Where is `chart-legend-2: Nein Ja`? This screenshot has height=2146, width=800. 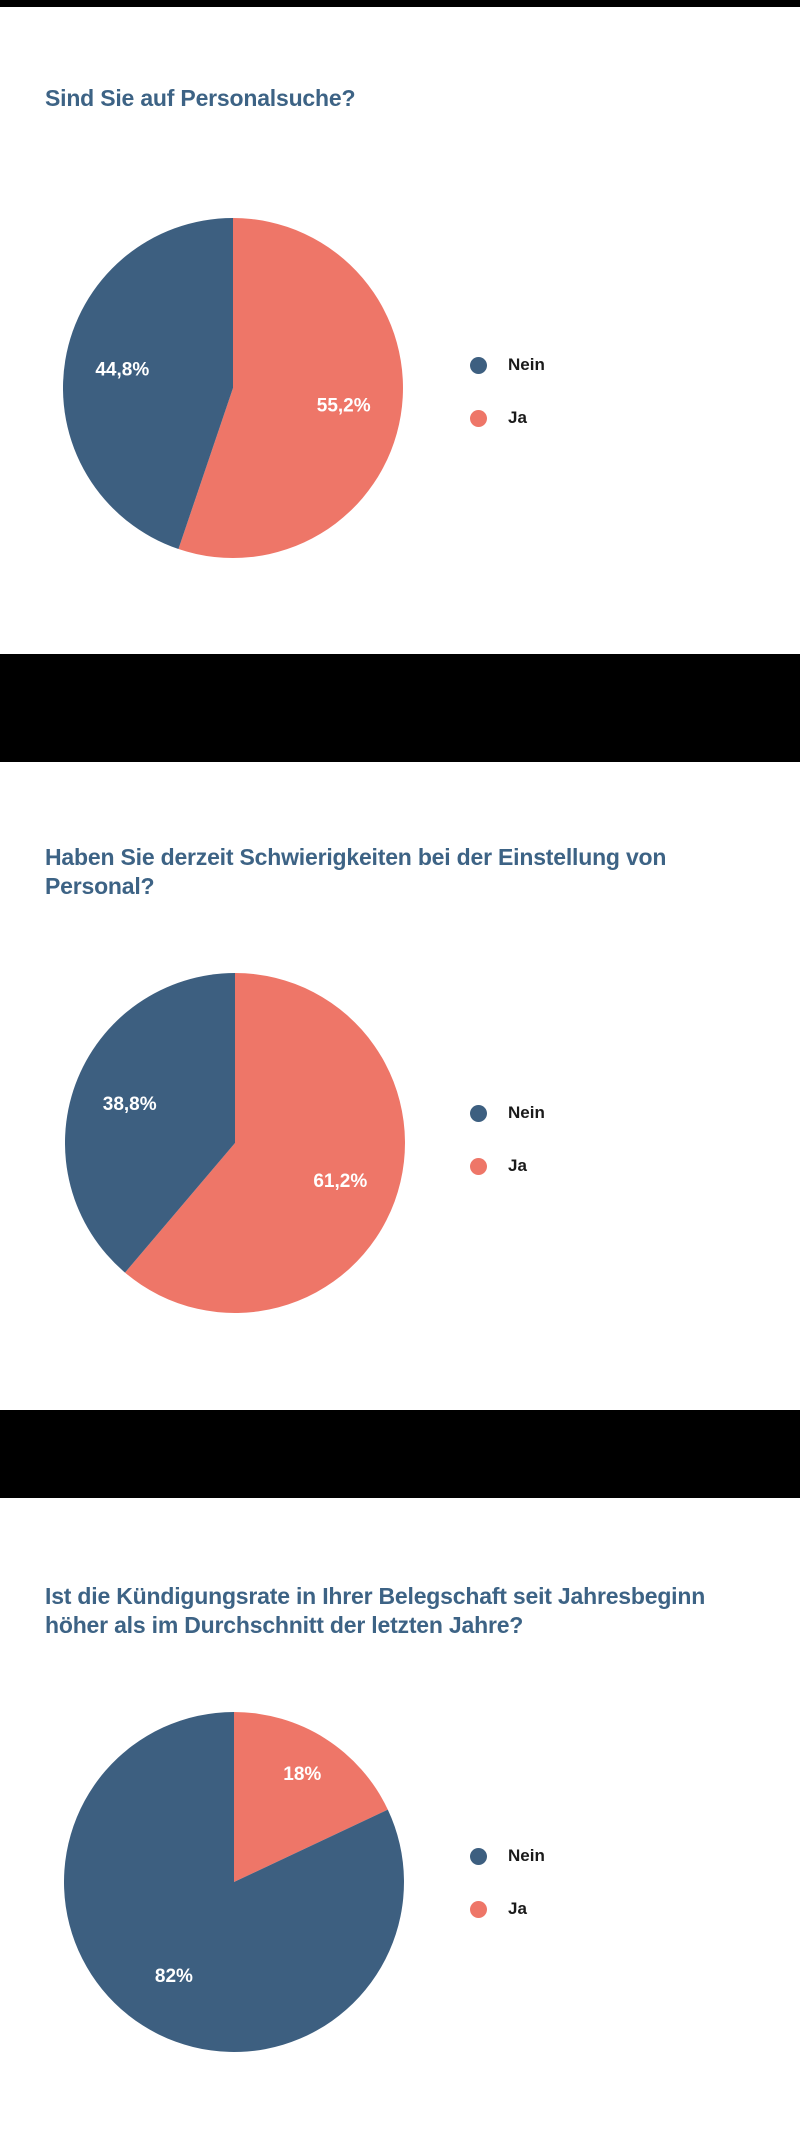
chart-legend-2: Nein Ja is located at coordinates (507, 1139).